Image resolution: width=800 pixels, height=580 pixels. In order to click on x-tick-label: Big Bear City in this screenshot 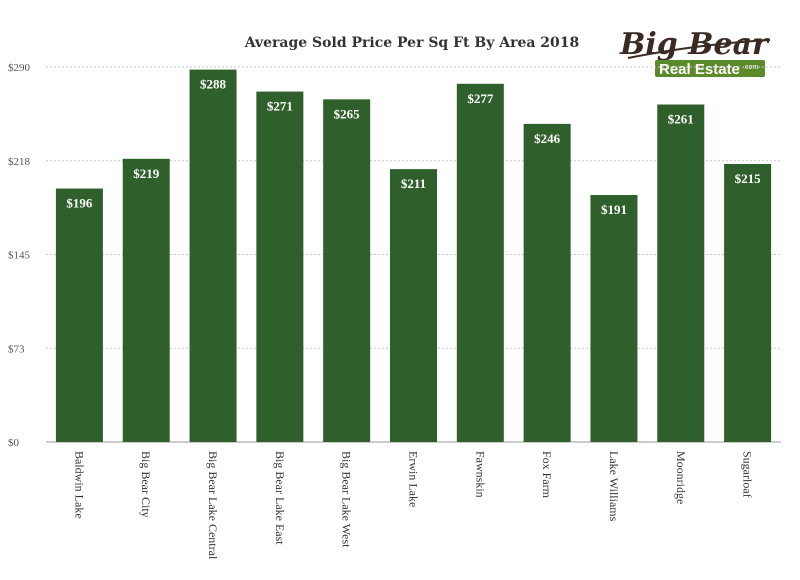, I will do `click(146, 484)`.